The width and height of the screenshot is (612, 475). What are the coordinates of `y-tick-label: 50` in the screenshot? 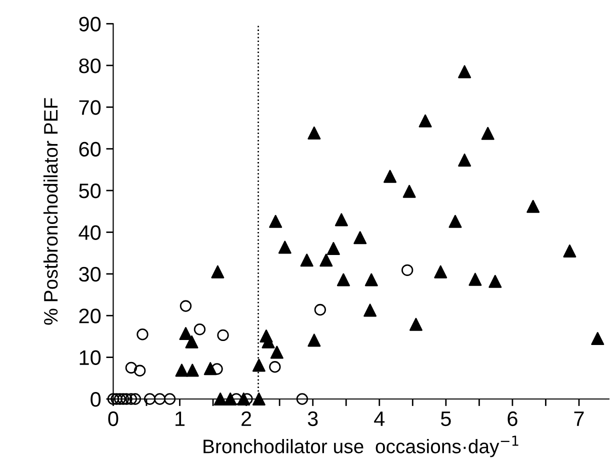 It's located at (90, 191).